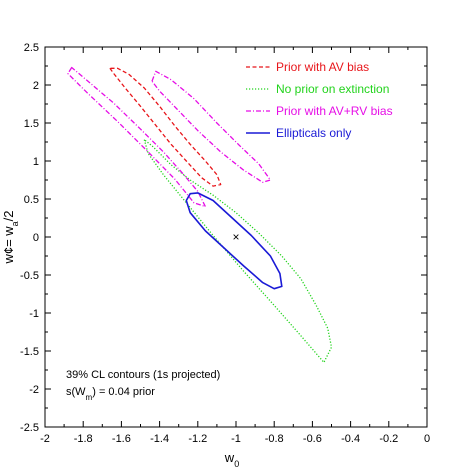  I want to click on x-tick-label: -0.8, so click(274, 439).